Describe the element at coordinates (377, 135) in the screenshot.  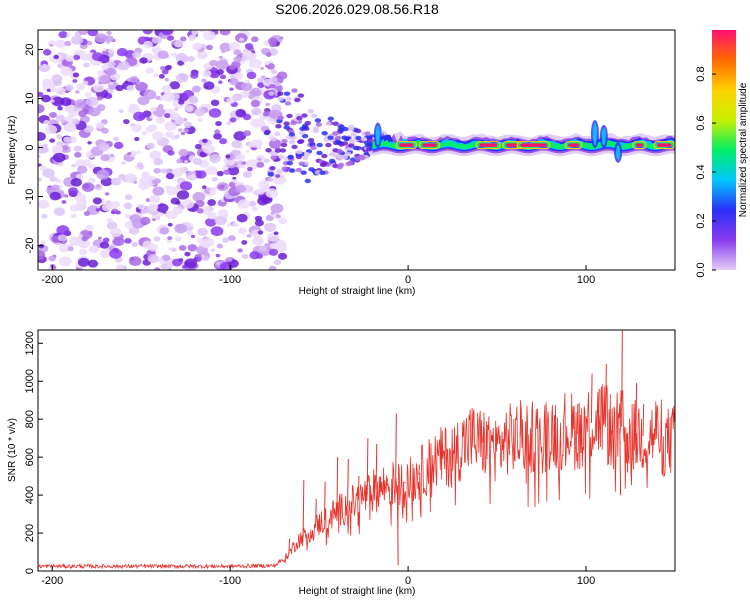
I see `signal-bump-core` at that location.